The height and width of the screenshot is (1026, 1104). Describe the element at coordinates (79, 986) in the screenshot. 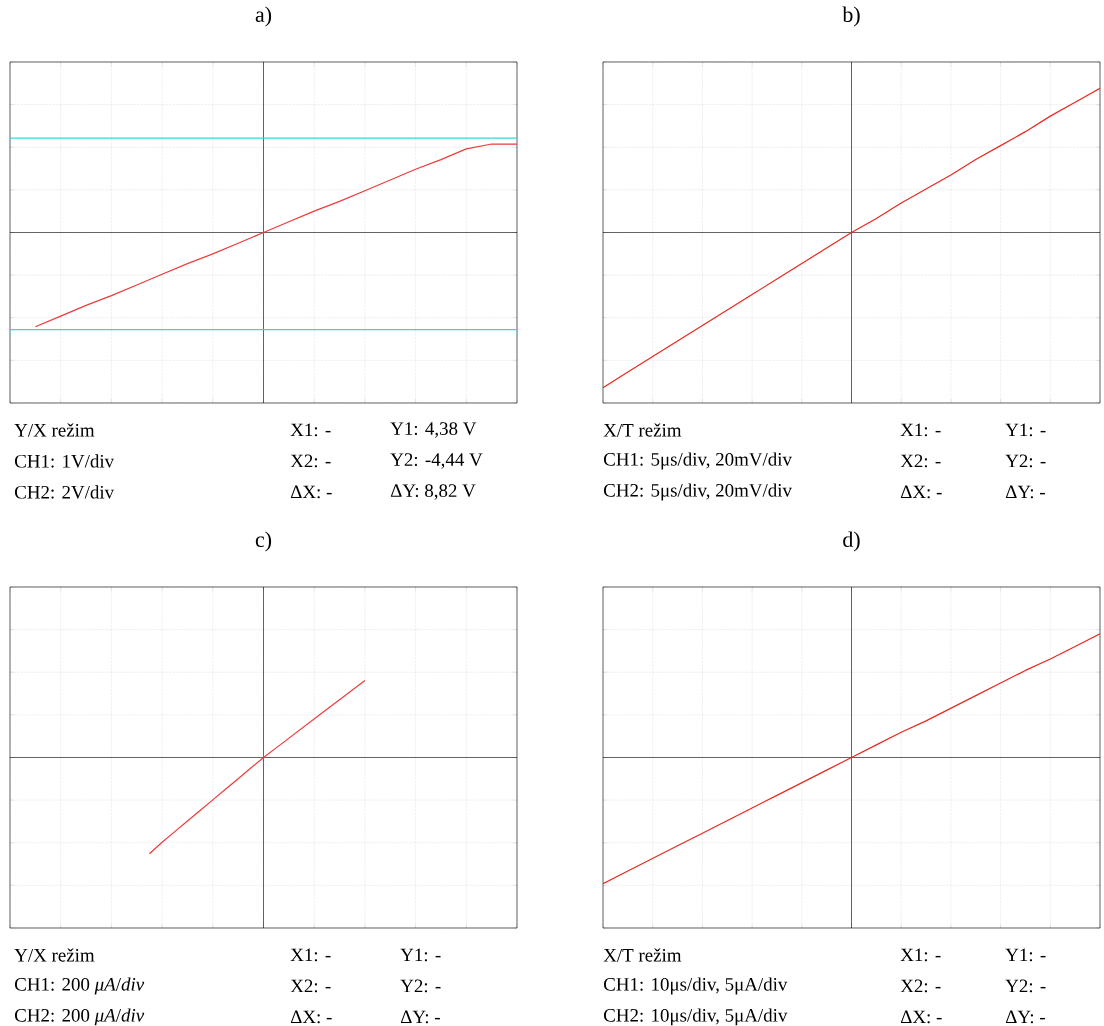

I see `text: CH1: 200 μA/div` at that location.